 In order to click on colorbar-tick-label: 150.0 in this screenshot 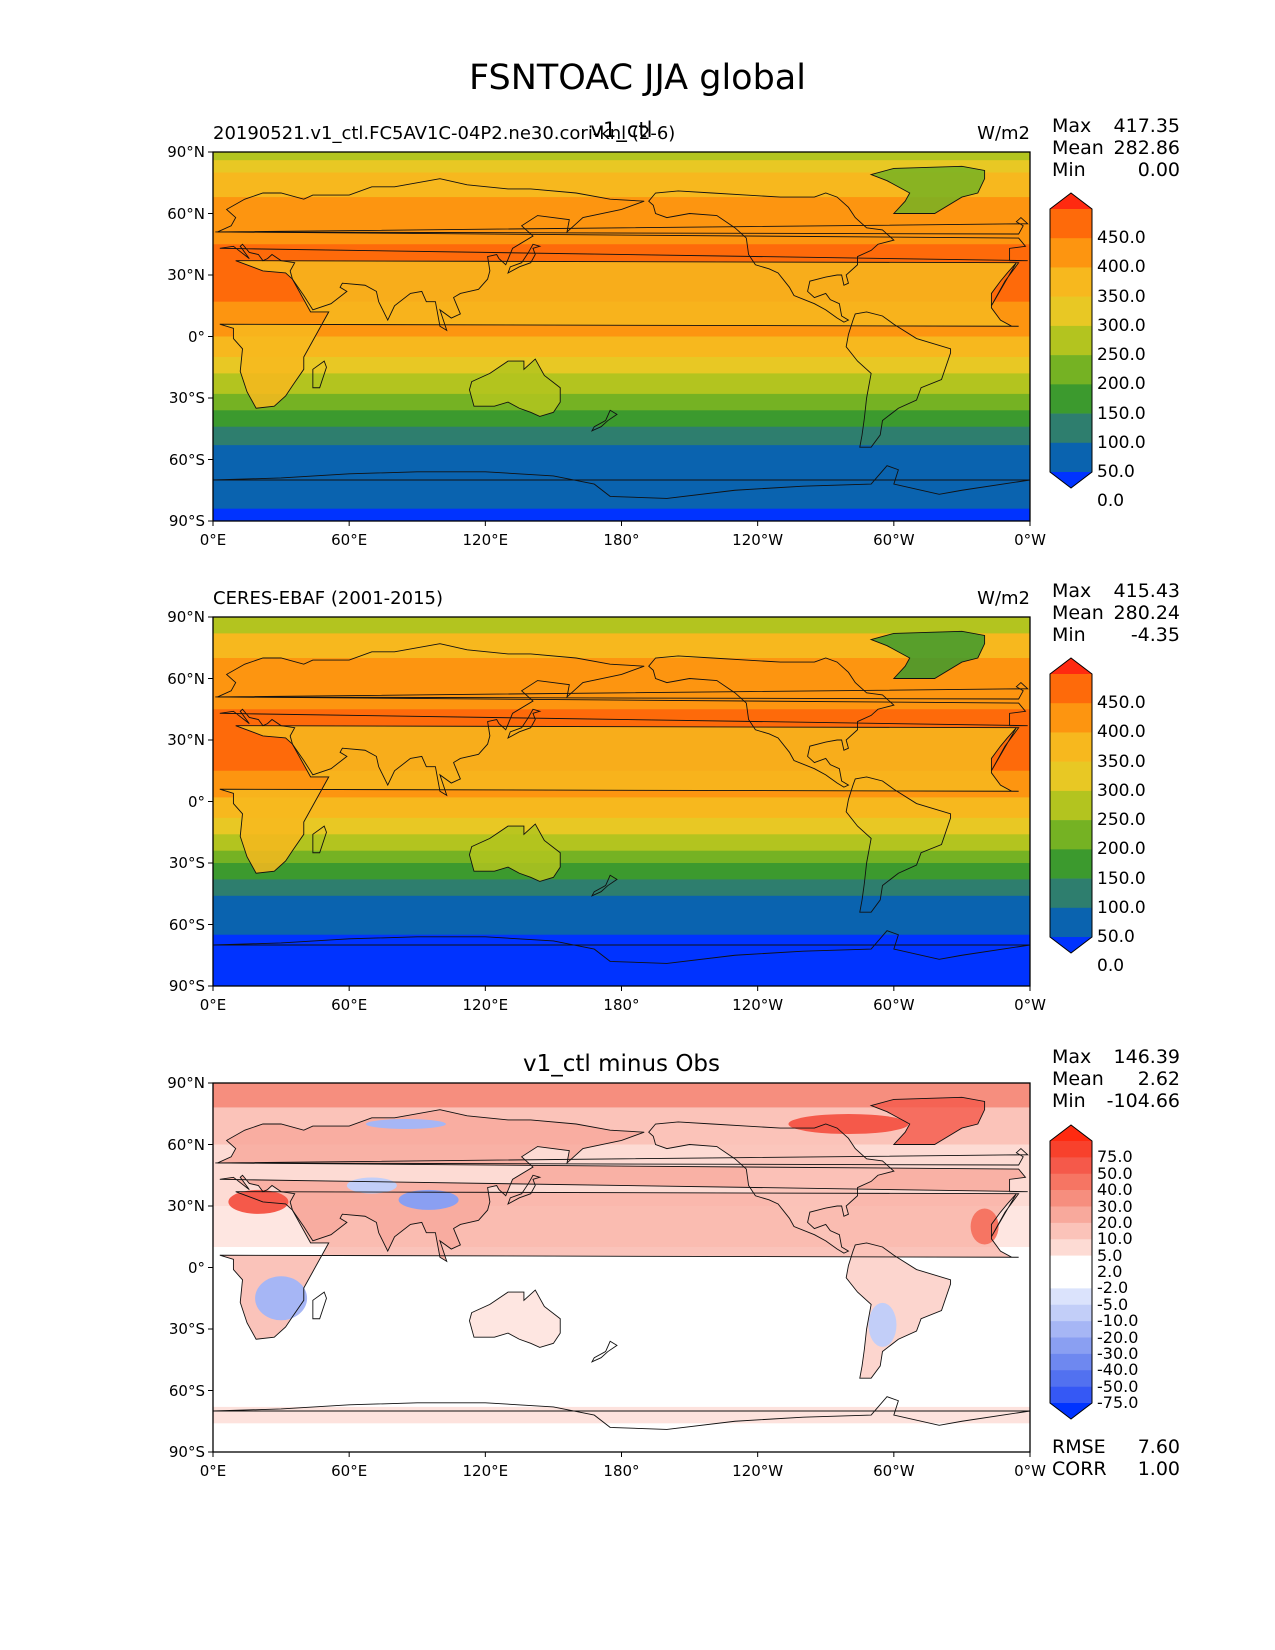, I will do `click(1121, 878)`.